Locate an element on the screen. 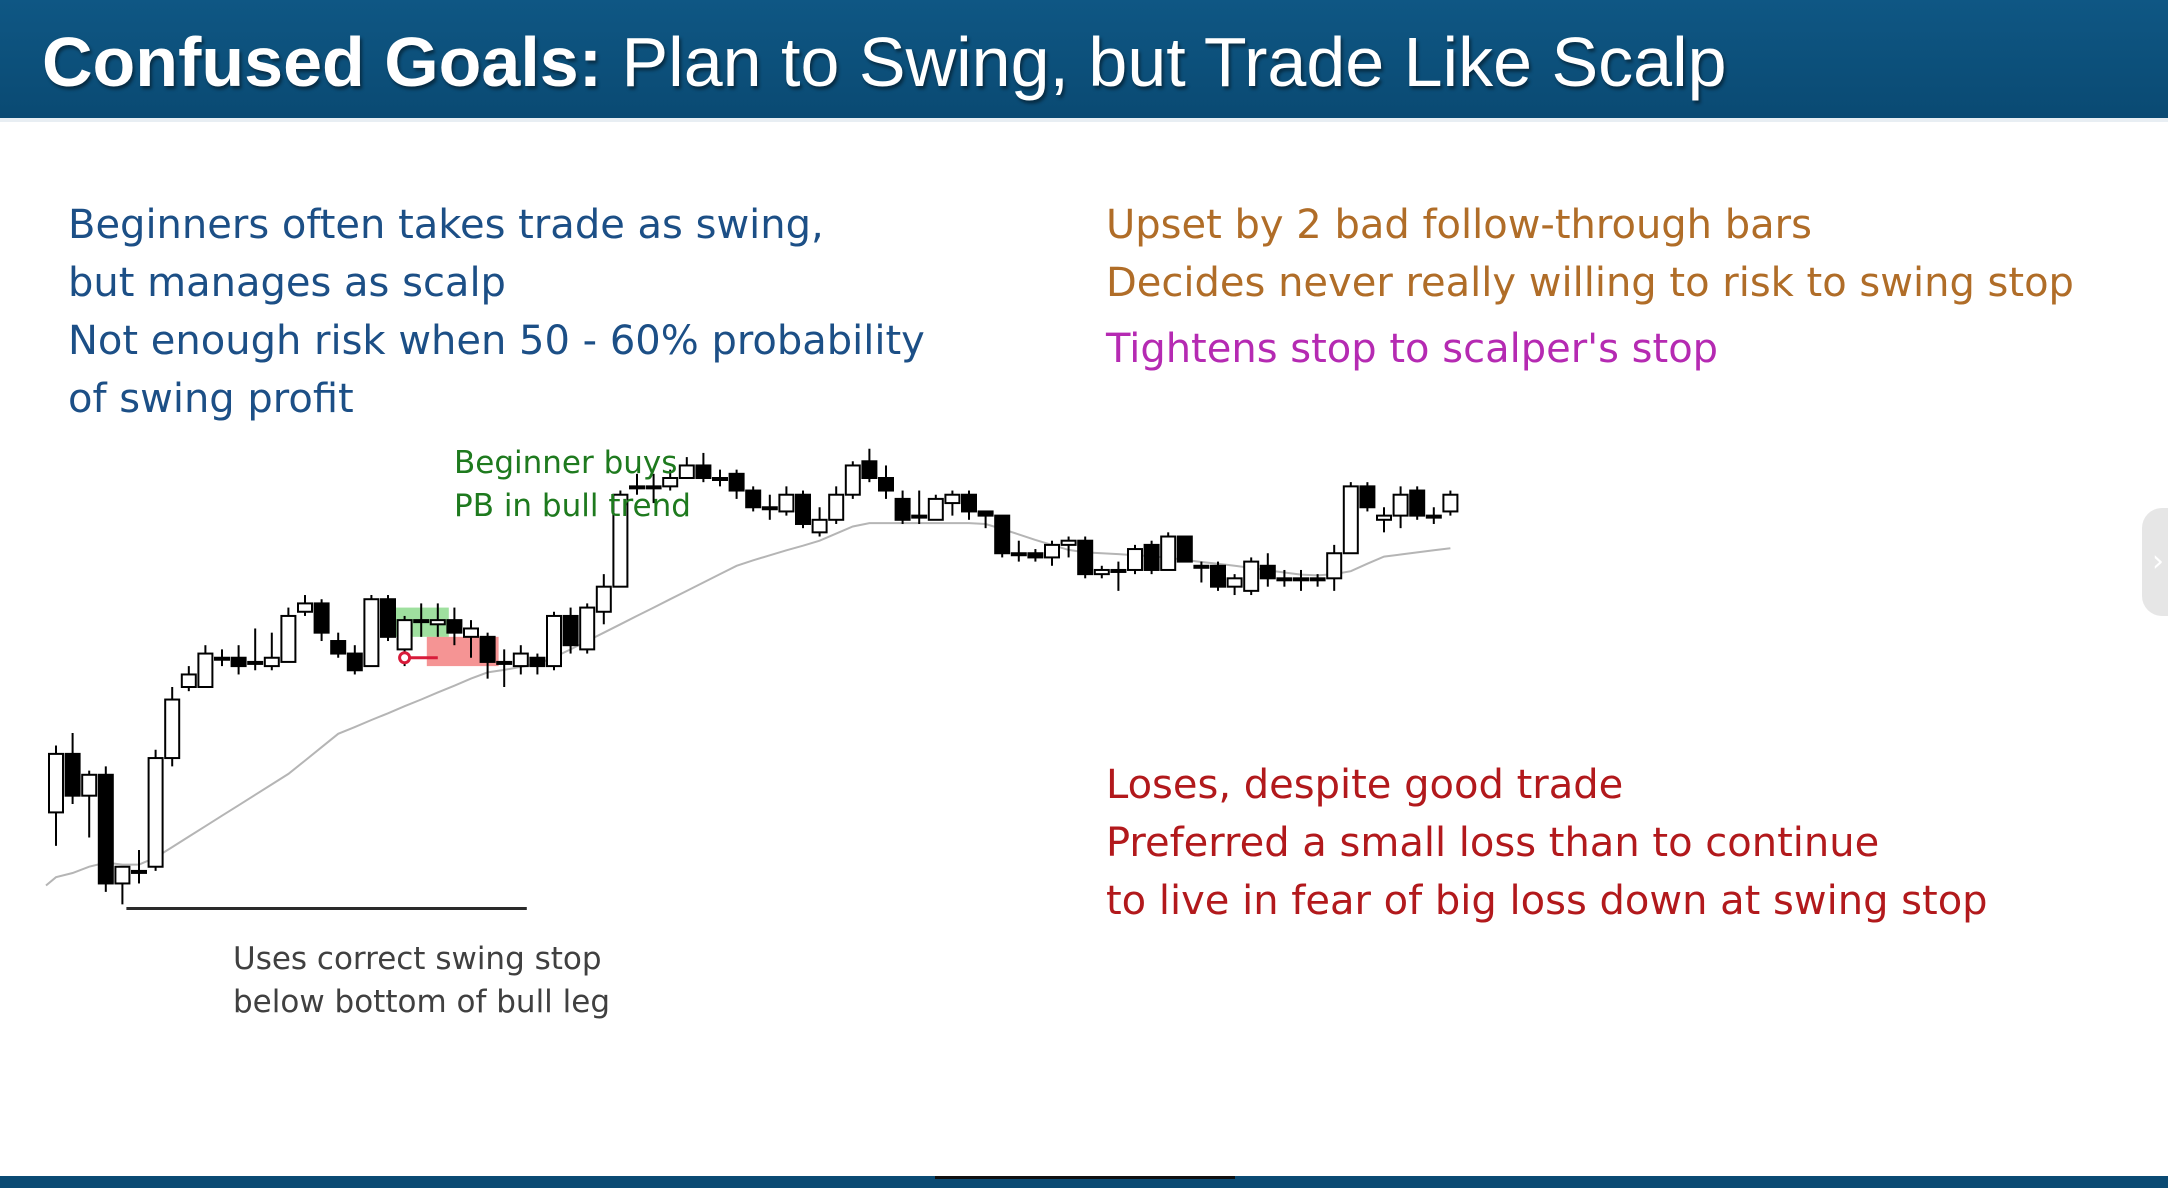 This screenshot has height=1188, width=2168. beginner-buys-label: Beginner buys PB in bull trend is located at coordinates (572, 485).